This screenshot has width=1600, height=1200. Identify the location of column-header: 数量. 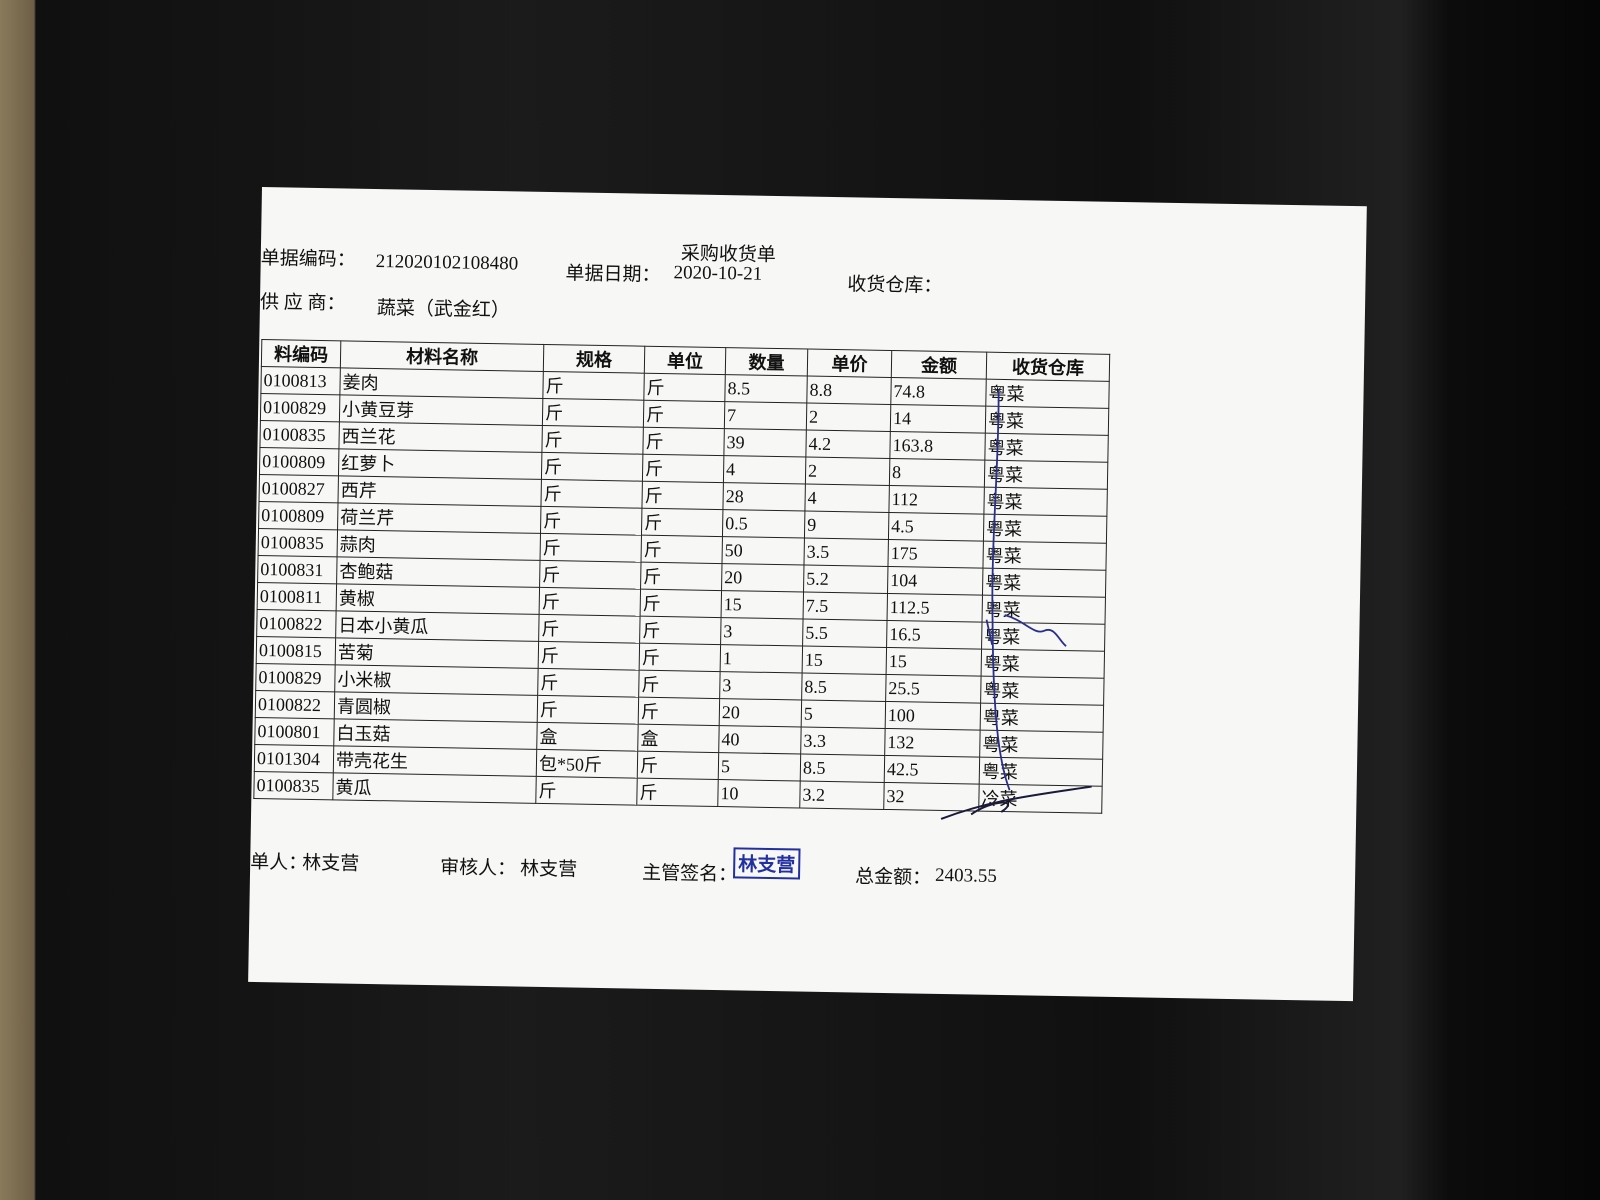
(766, 362).